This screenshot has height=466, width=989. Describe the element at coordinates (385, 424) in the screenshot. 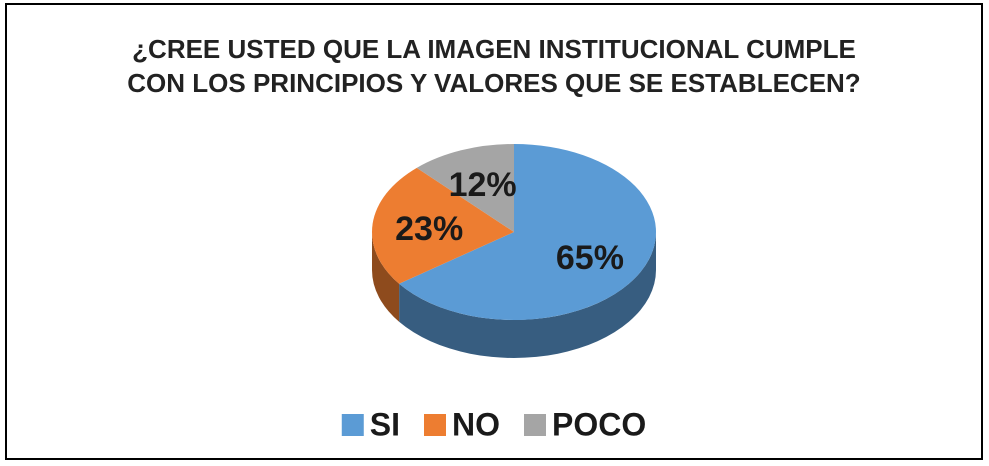

I see `legend-label: SI` at that location.